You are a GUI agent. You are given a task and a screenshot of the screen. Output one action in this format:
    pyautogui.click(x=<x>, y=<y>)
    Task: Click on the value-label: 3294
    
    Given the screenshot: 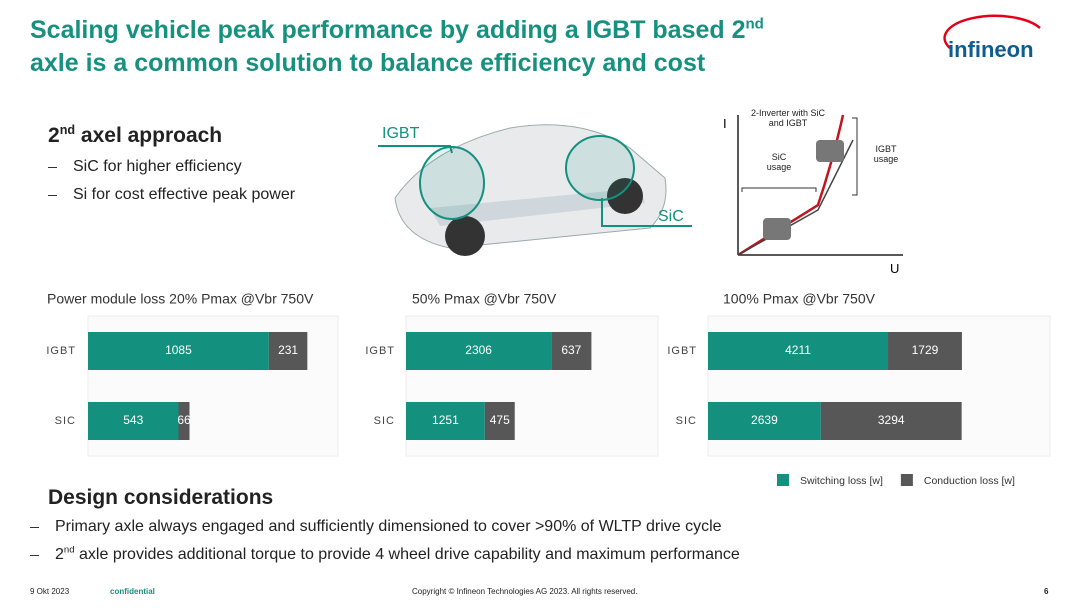 What is the action you would take?
    pyautogui.click(x=891, y=420)
    